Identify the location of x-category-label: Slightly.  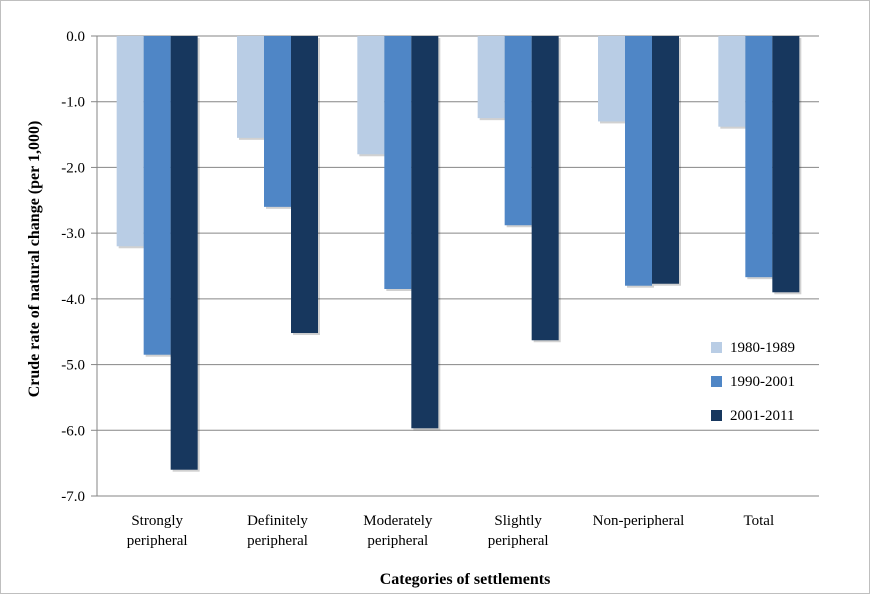
(518, 521).